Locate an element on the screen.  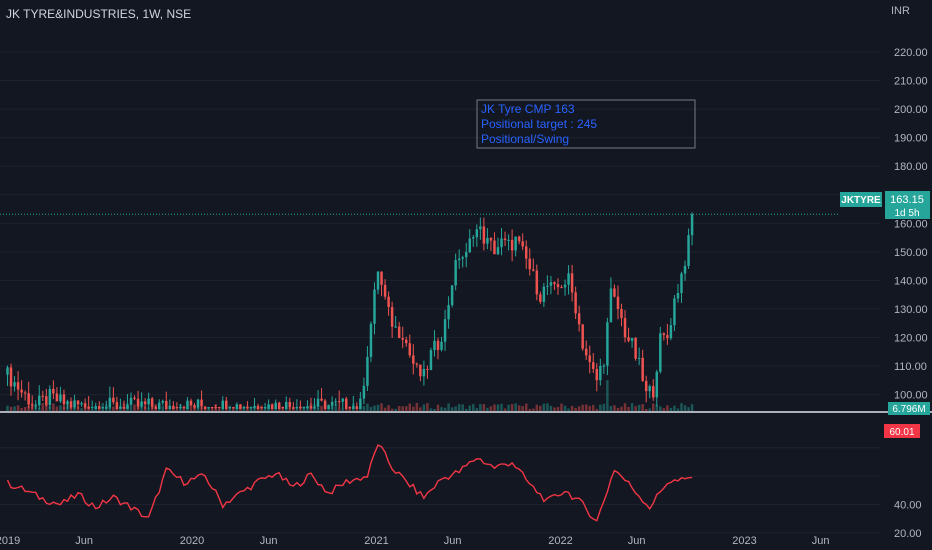
time-axis: 2019 Jun 2020 Jun 2021 Jun 2022 Jun 2023 Jun is located at coordinates (414, 541).